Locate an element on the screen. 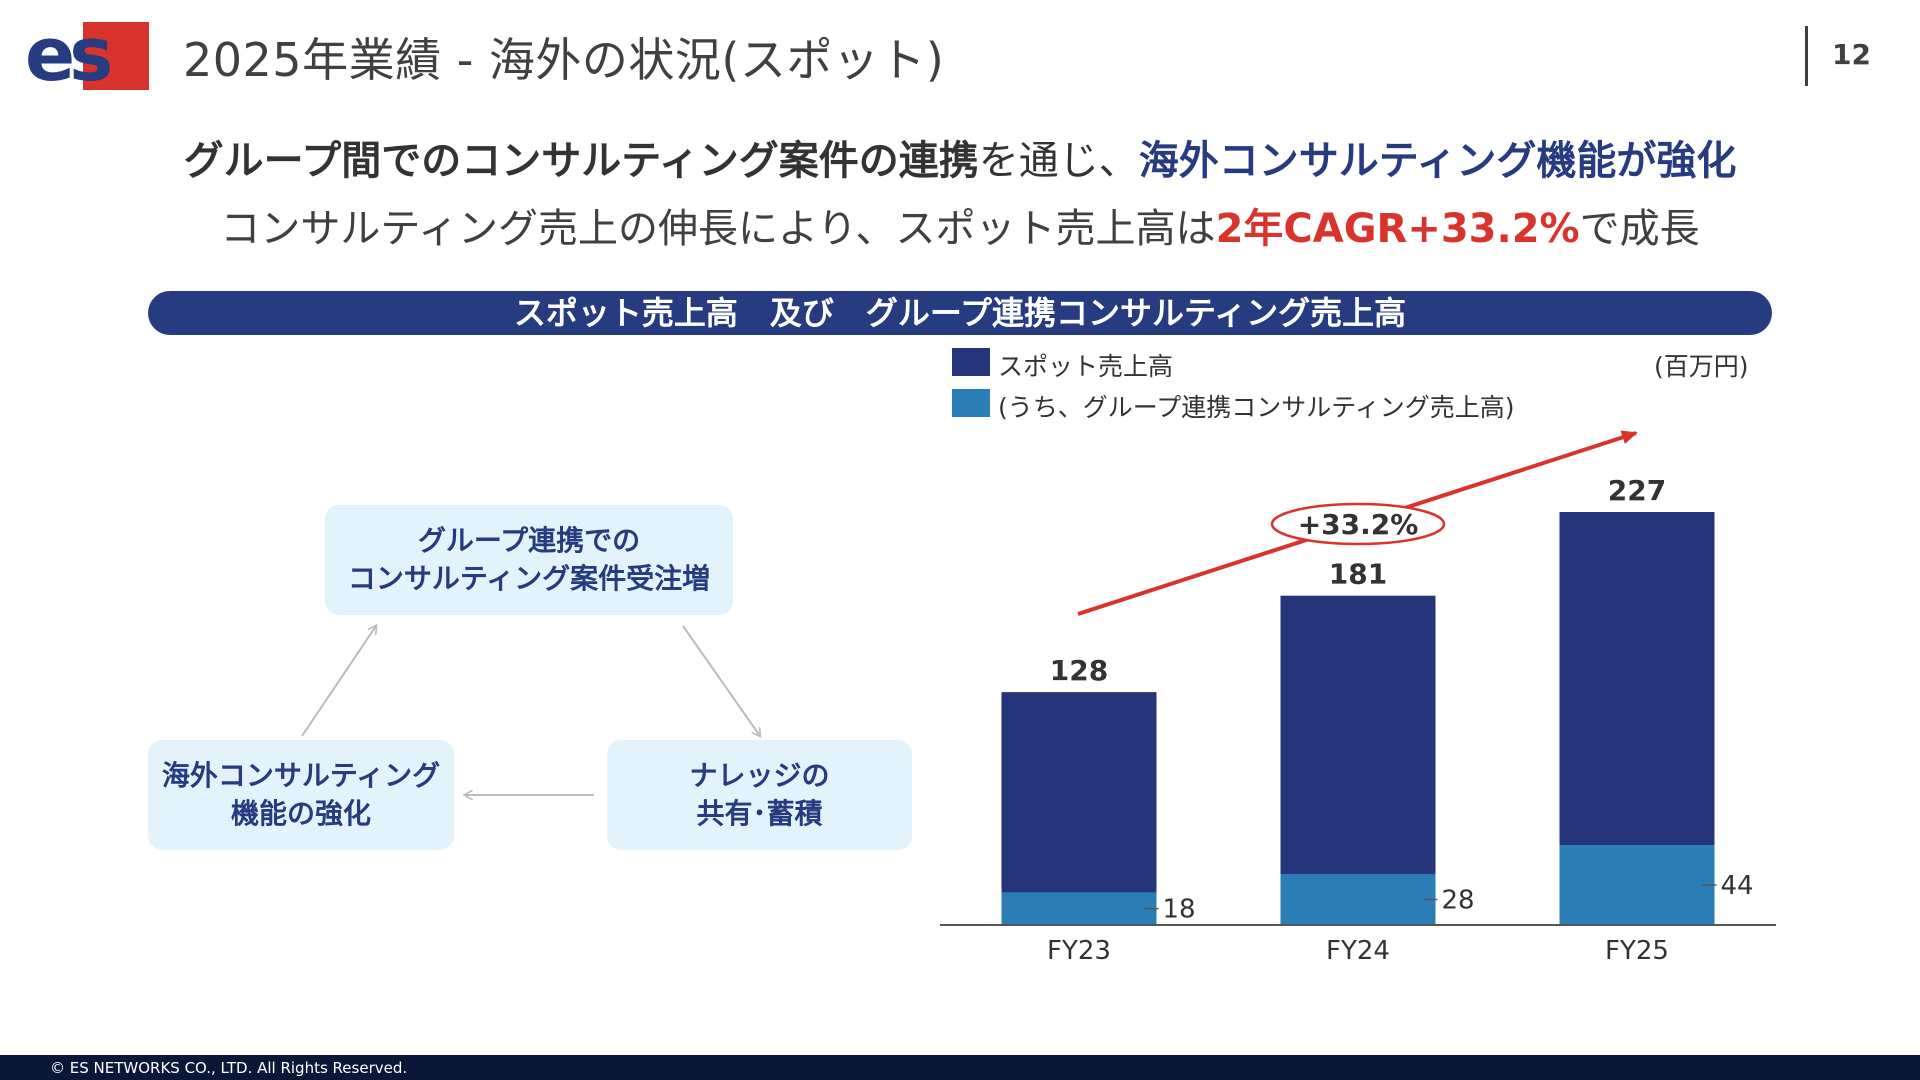  cycle-box-overseas-strengthening: 海外コンサルティング 機能の強化 is located at coordinates (301, 795).